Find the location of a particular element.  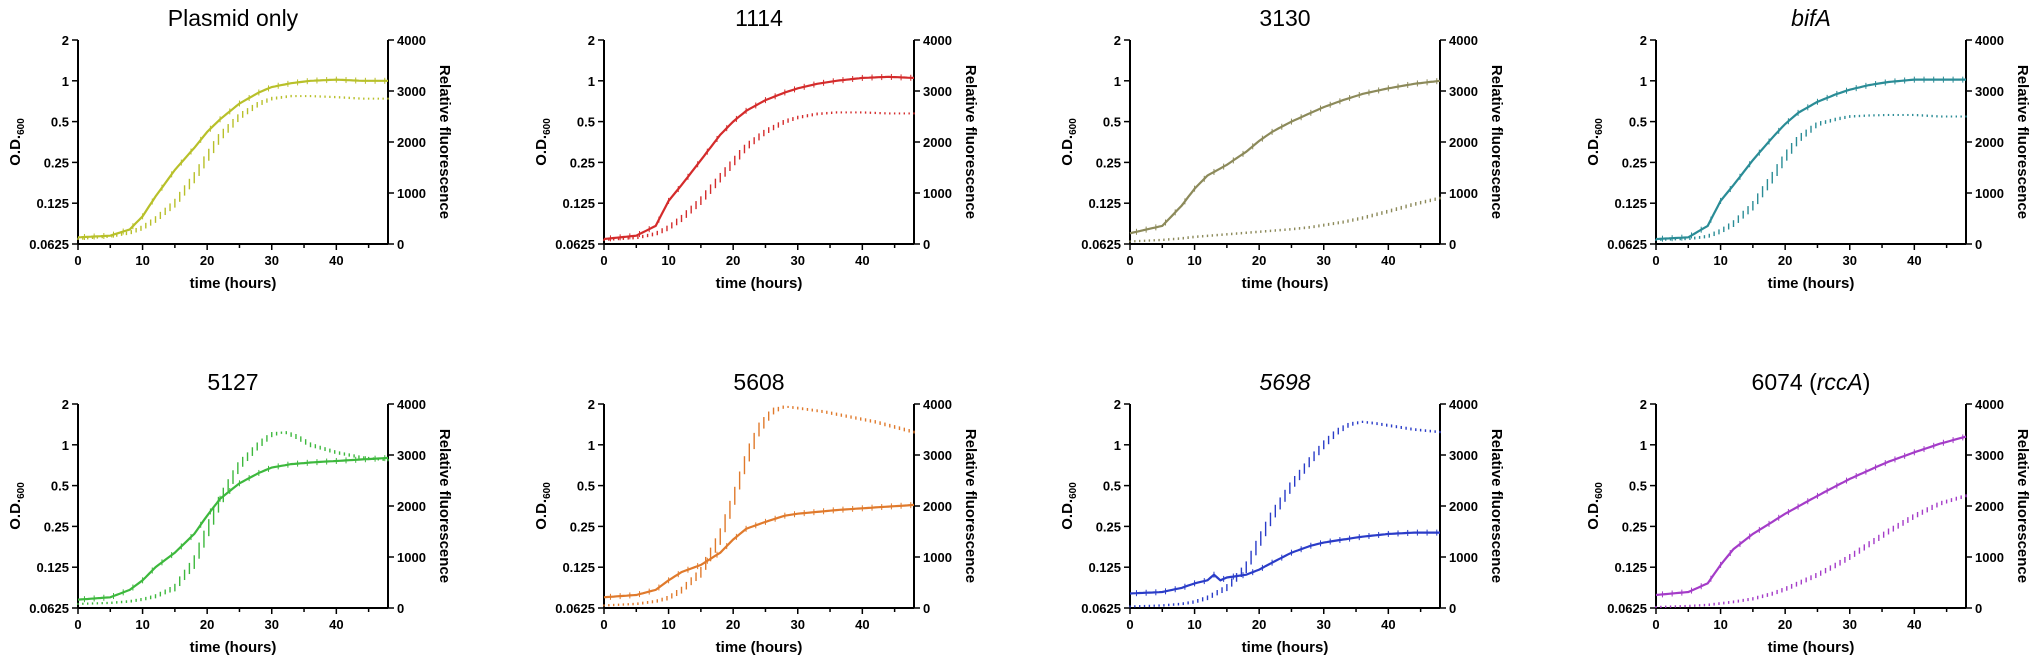

chart-title: Plasmid only is located at coordinates (233, 18).